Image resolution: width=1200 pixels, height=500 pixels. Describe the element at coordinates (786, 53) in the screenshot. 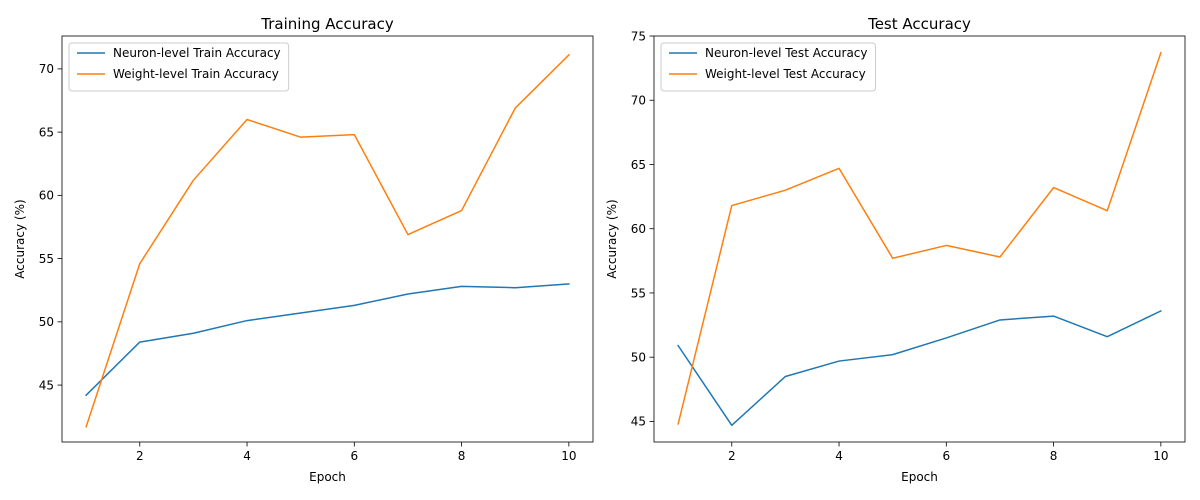

I see `legend-label: Neuron-level Test Accuracy` at that location.